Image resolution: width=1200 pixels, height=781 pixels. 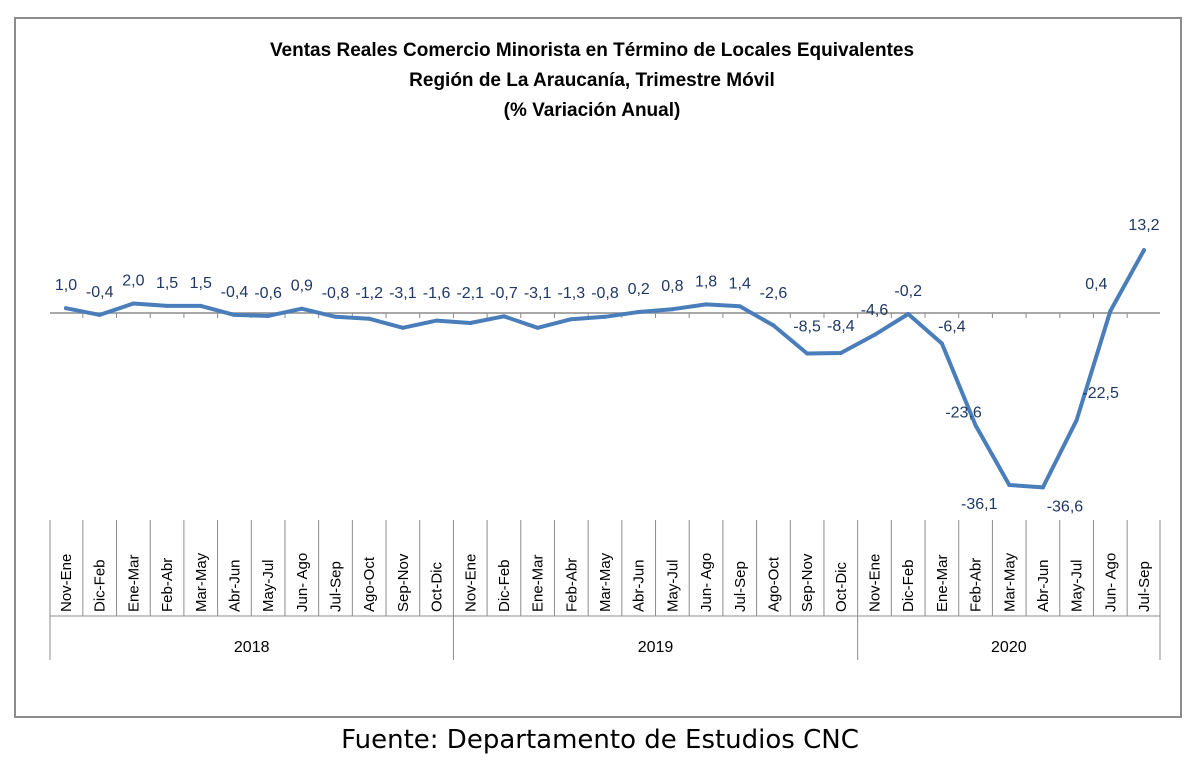 I want to click on data-label: 0,9, so click(x=302, y=286).